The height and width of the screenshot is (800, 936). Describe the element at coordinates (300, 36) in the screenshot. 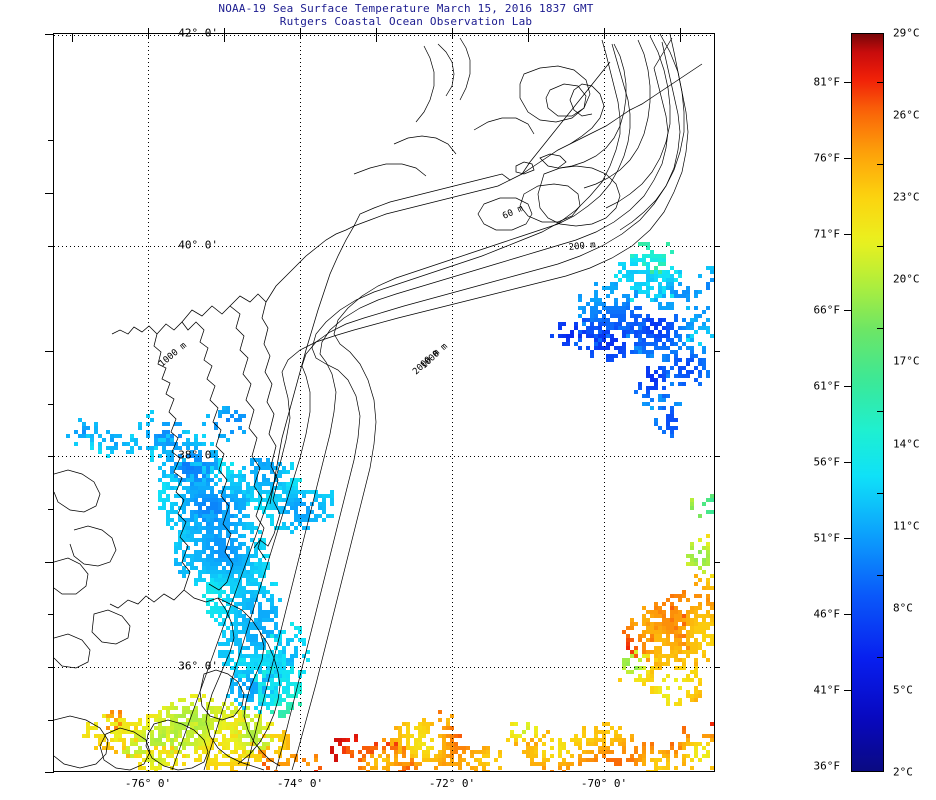

I see `lon-tick--74b` at that location.